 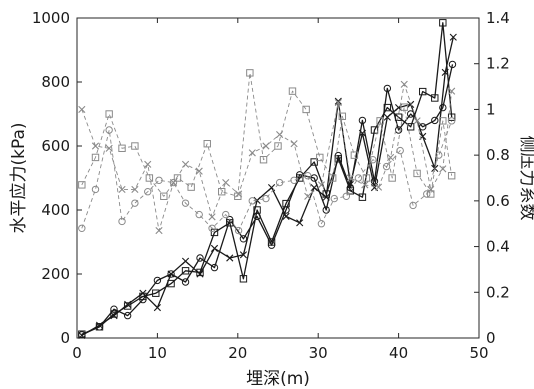 What do you see at coordinates (55, 210) in the screenshot?
I see `y-left-tick-label: 400` at bounding box center [55, 210].